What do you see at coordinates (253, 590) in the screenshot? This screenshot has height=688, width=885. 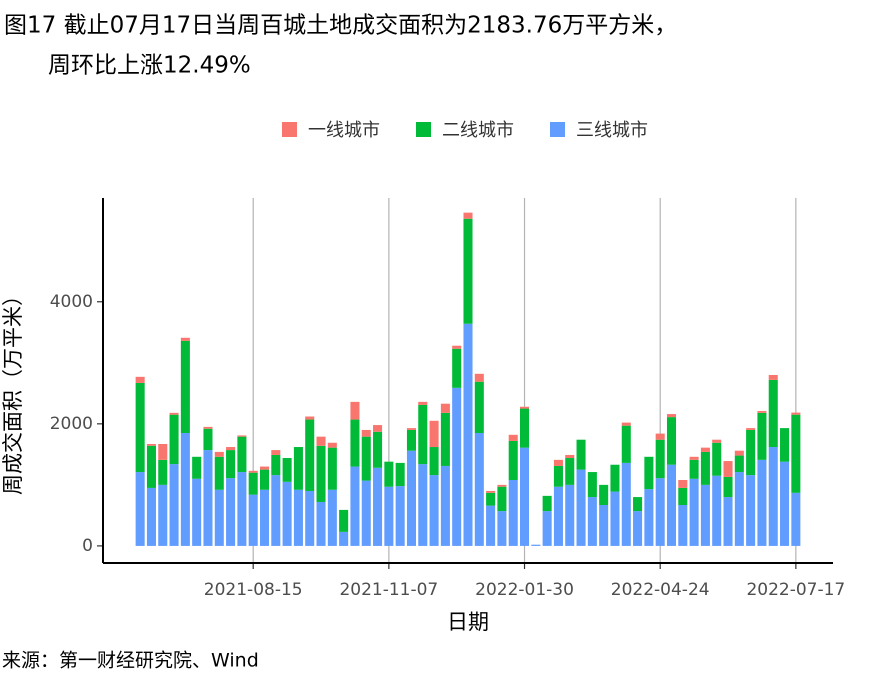 I see `x-tick-label: 2021-08-15` at bounding box center [253, 590].